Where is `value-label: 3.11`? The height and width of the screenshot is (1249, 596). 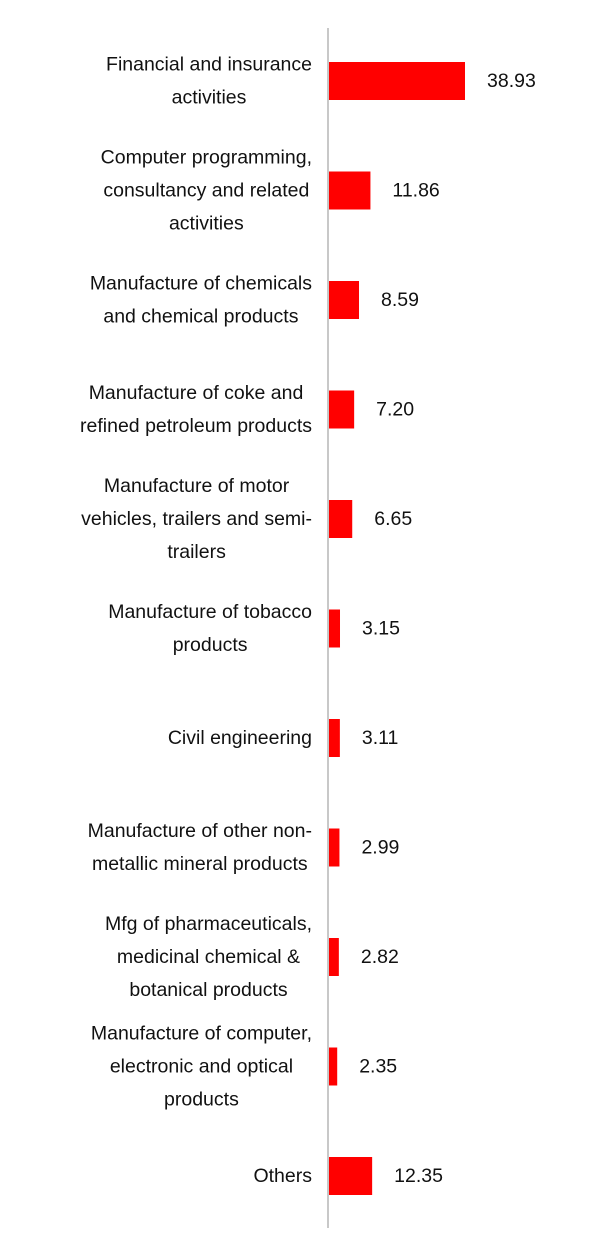
value-label: 3.11 is located at coordinates (380, 738).